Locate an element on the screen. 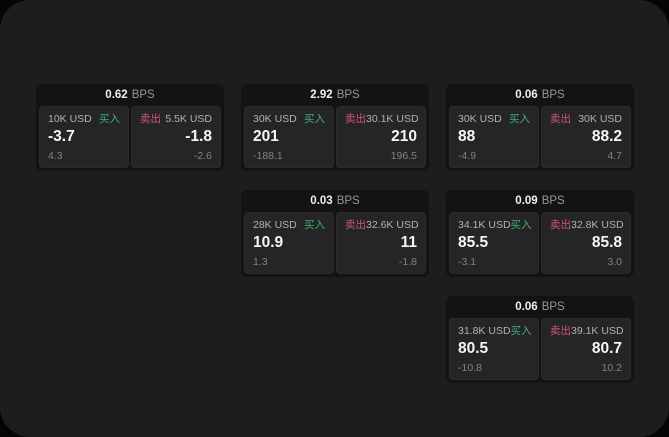 The height and width of the screenshot is (437, 669). buy-sub-value: 1.3 is located at coordinates (260, 262).